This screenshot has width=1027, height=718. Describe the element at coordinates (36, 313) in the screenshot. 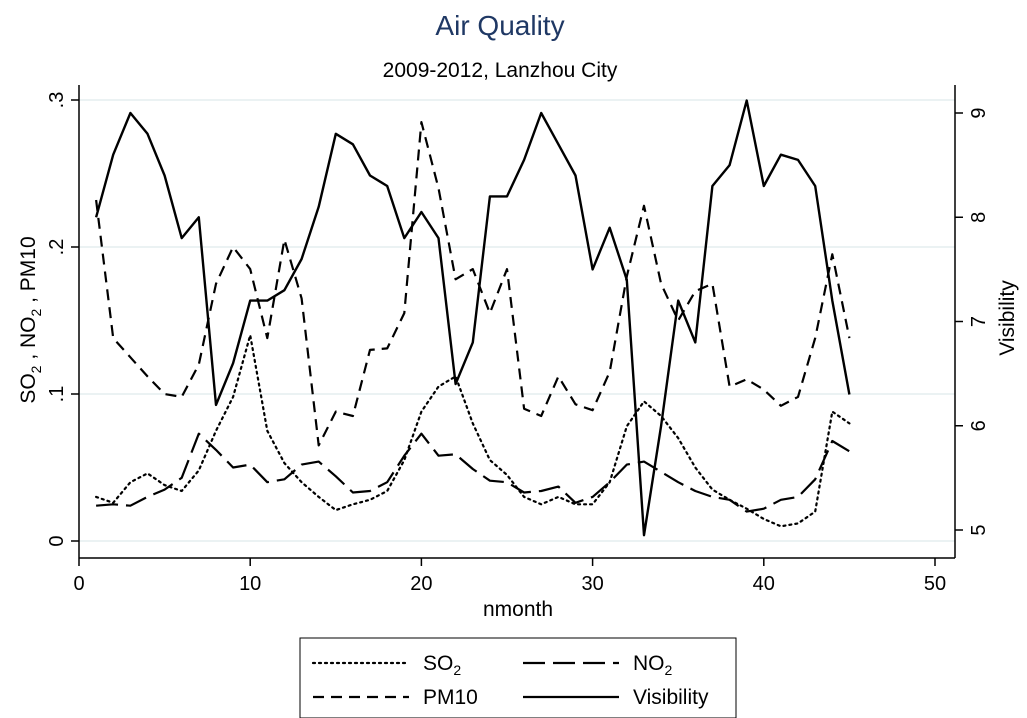

I see `left-axis-title-no-sub: 2` at that location.